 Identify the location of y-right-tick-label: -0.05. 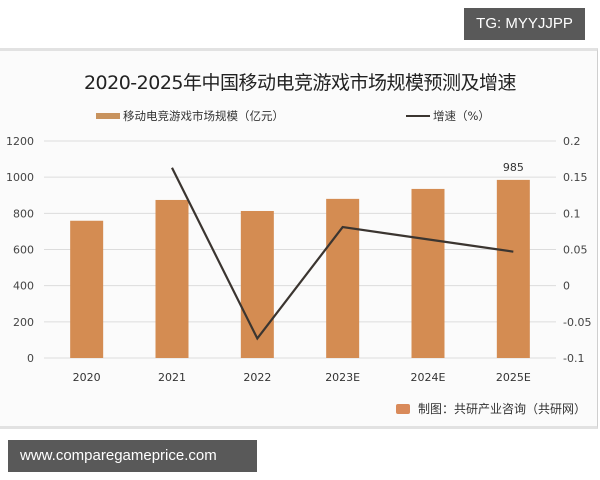
(577, 322).